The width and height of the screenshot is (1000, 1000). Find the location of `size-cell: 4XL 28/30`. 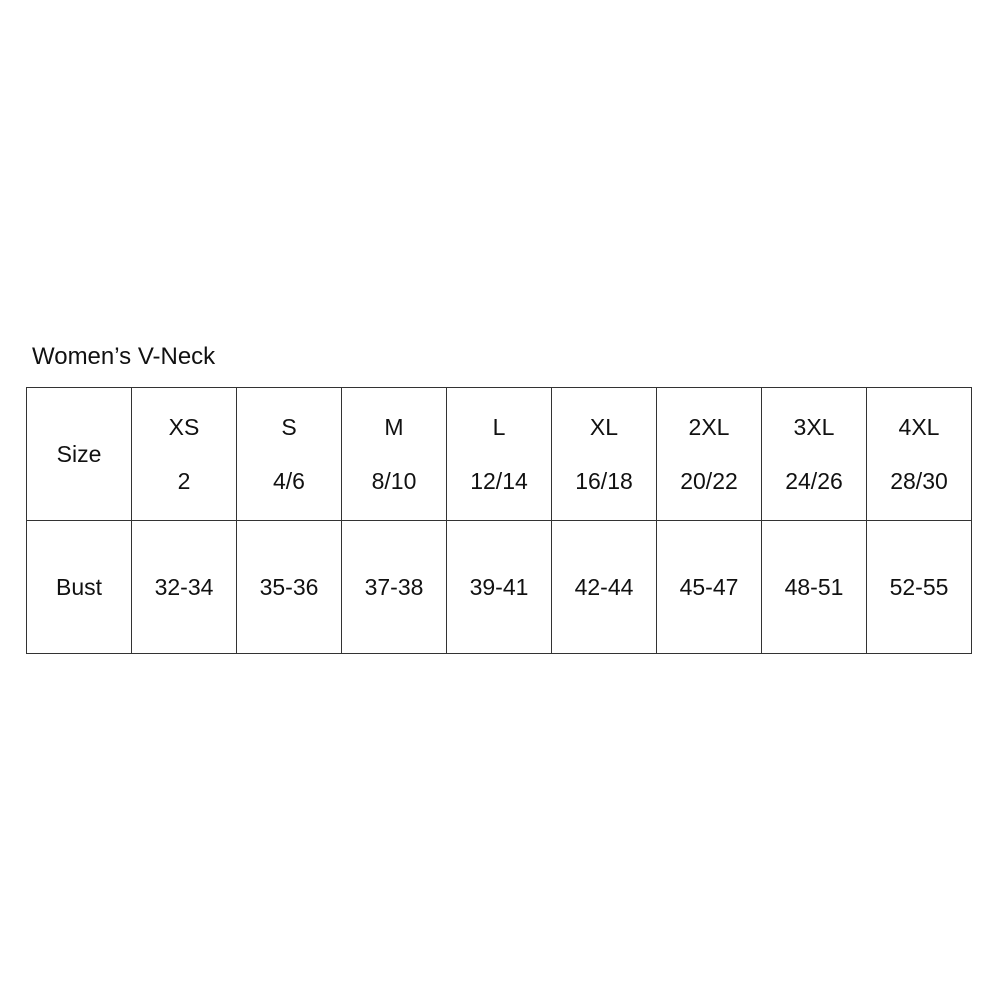

size-cell: 4XL 28/30 is located at coordinates (919, 454).